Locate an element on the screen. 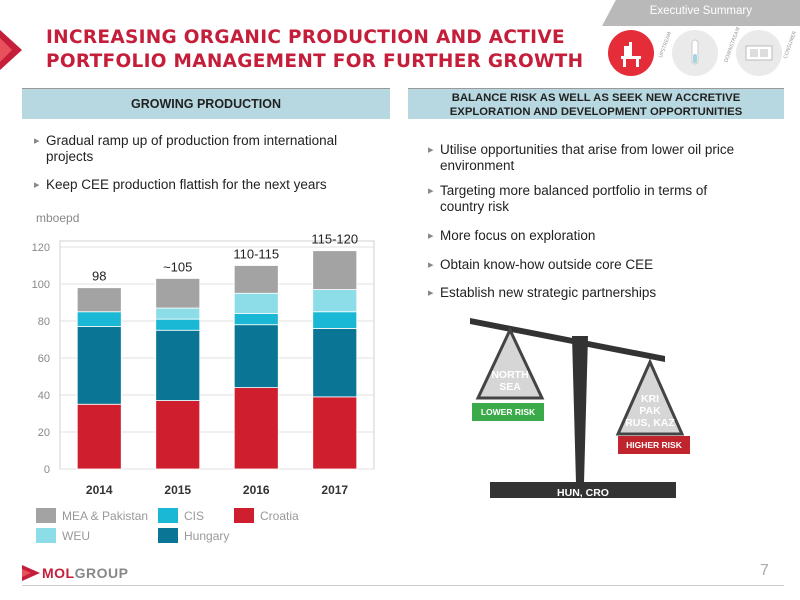 The height and width of the screenshot is (600, 800). oil-rig-icon is located at coordinates (631, 54).